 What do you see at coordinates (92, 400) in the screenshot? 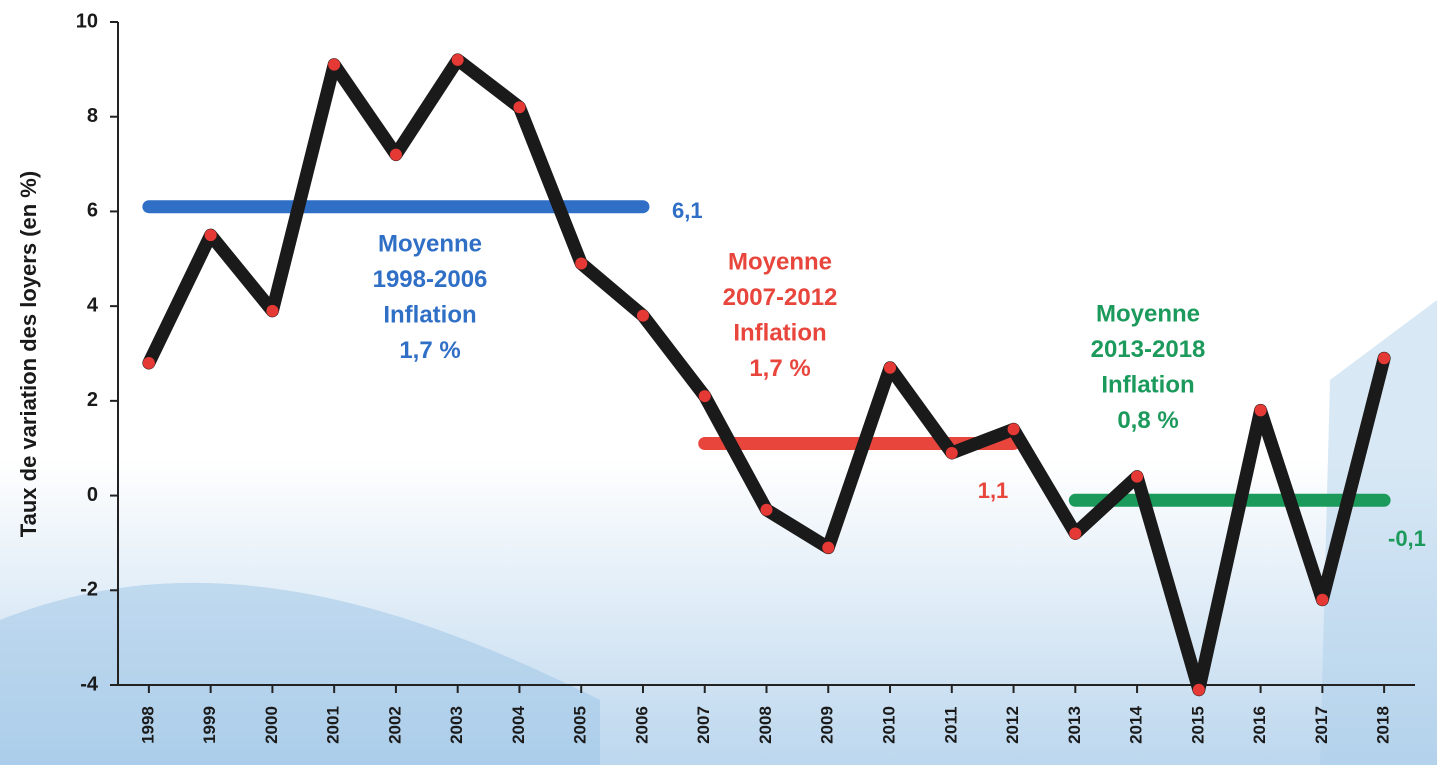
I see `y-tick-label: 2` at bounding box center [92, 400].